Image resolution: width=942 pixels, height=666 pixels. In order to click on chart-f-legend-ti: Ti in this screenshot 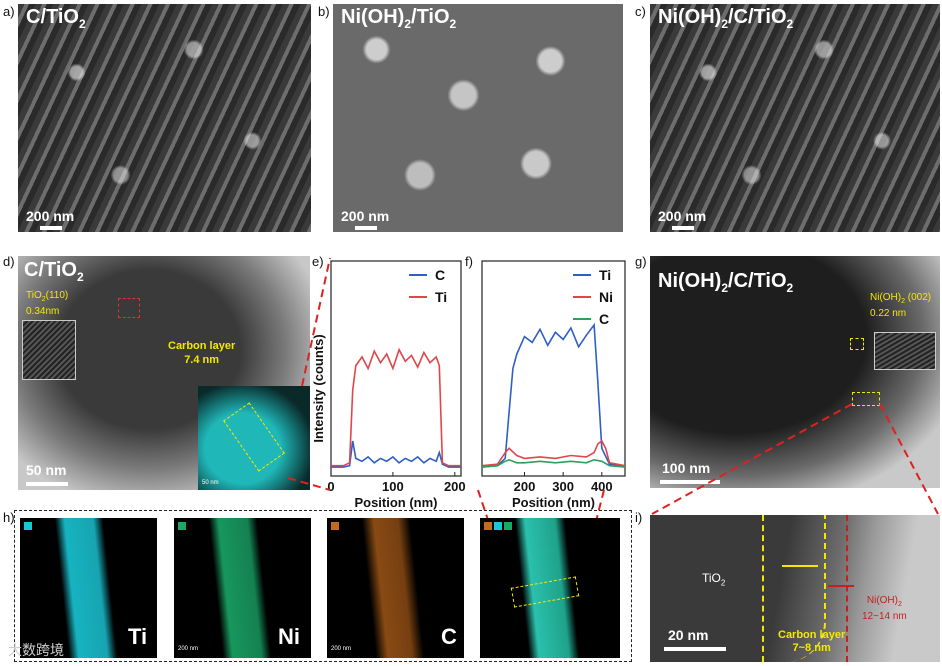, I will do `click(605, 275)`.